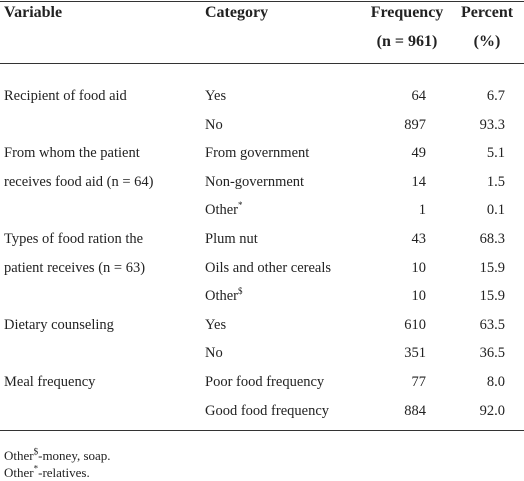  I want to click on bottom-rule, so click(262, 430).